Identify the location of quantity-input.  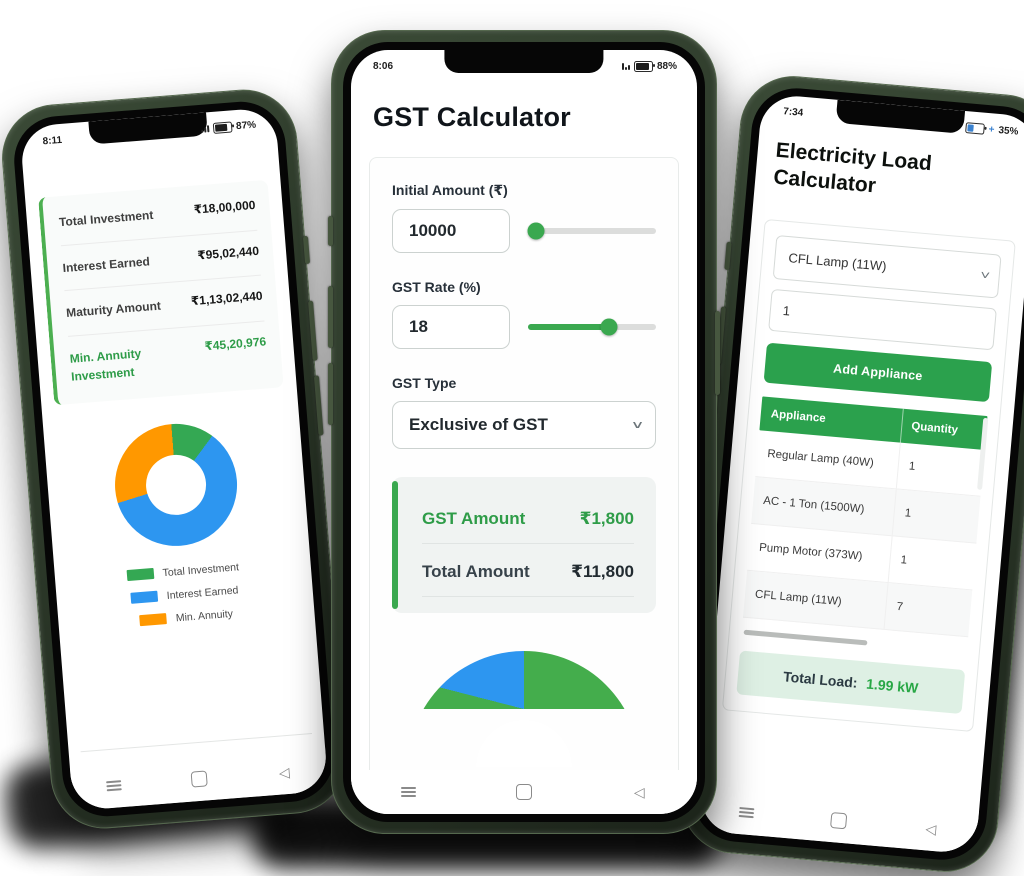
(882, 319).